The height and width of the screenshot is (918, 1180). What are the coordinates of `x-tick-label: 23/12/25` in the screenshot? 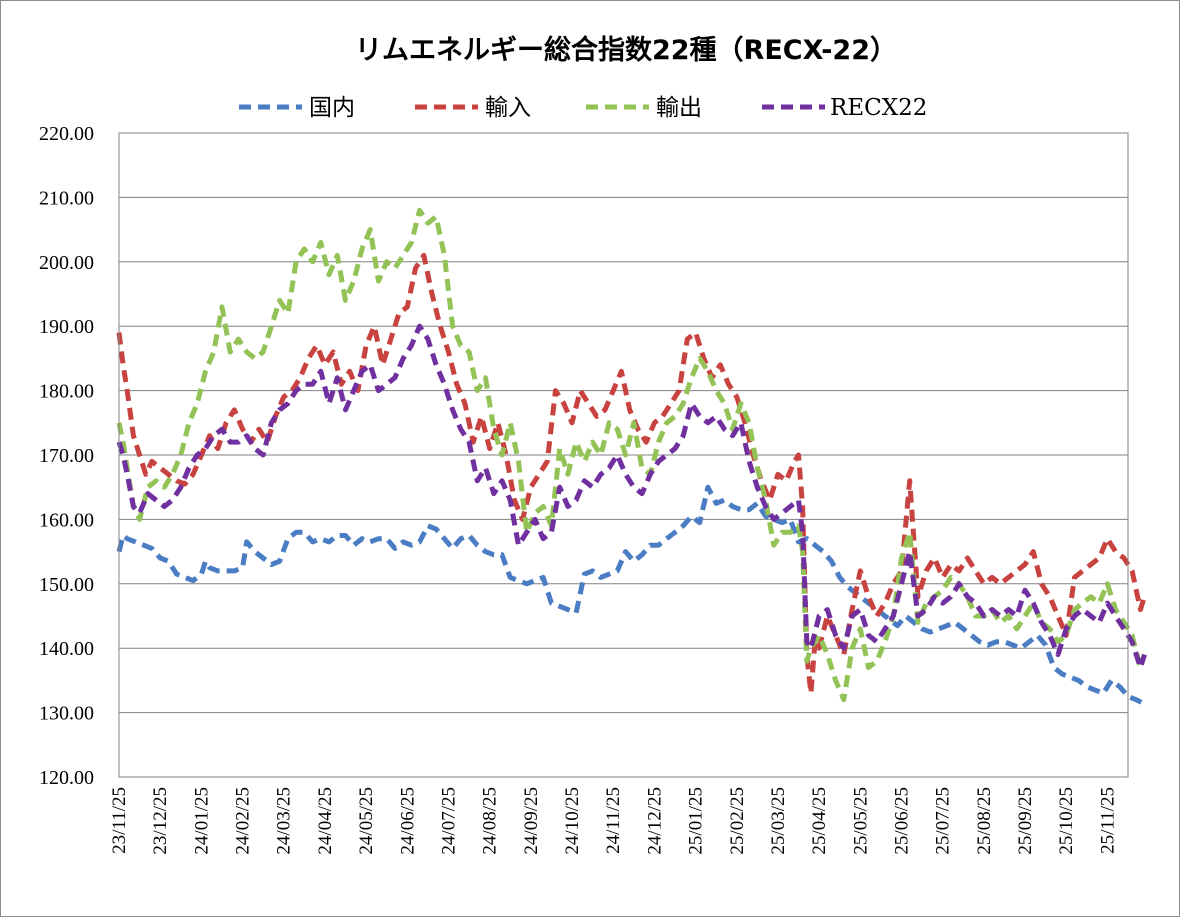 It's located at (160, 821).